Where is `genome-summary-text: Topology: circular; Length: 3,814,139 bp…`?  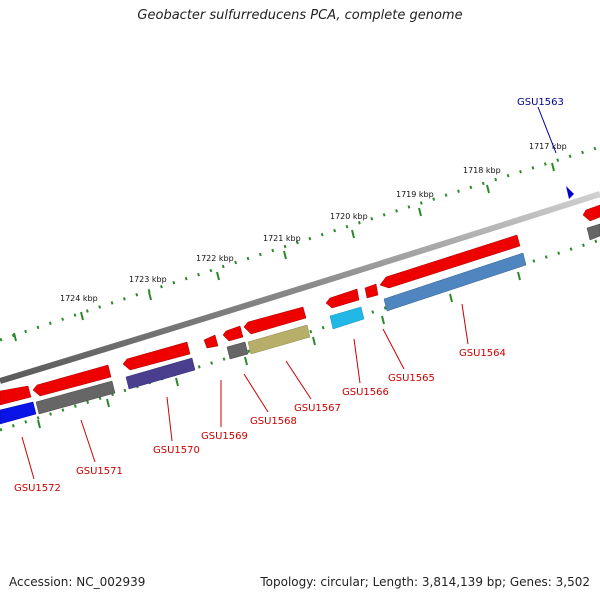 genome-summary-text: Topology: circular; Length: 3,814,139 bp… is located at coordinates (425, 582).